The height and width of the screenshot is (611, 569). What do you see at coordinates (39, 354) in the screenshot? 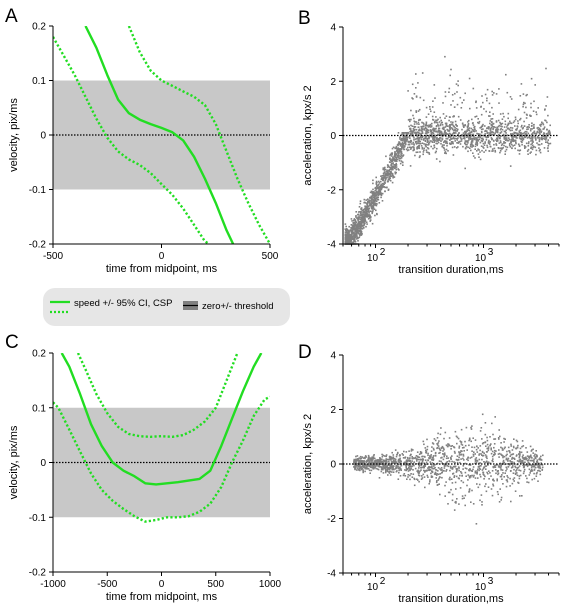
I see `y-tick-label: 0.2` at bounding box center [39, 354].